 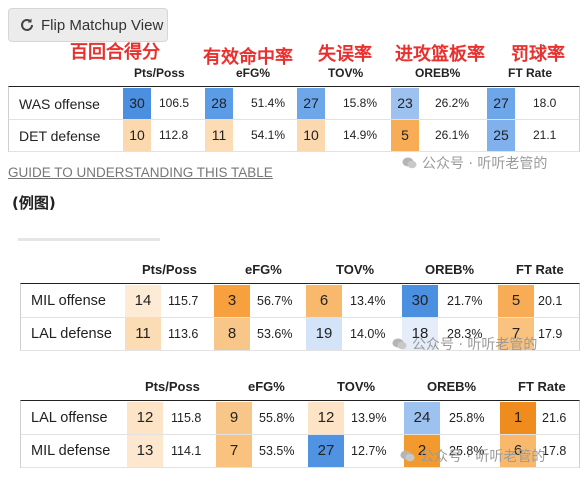 I want to click on rank-cell: 3, so click(x=232, y=301).